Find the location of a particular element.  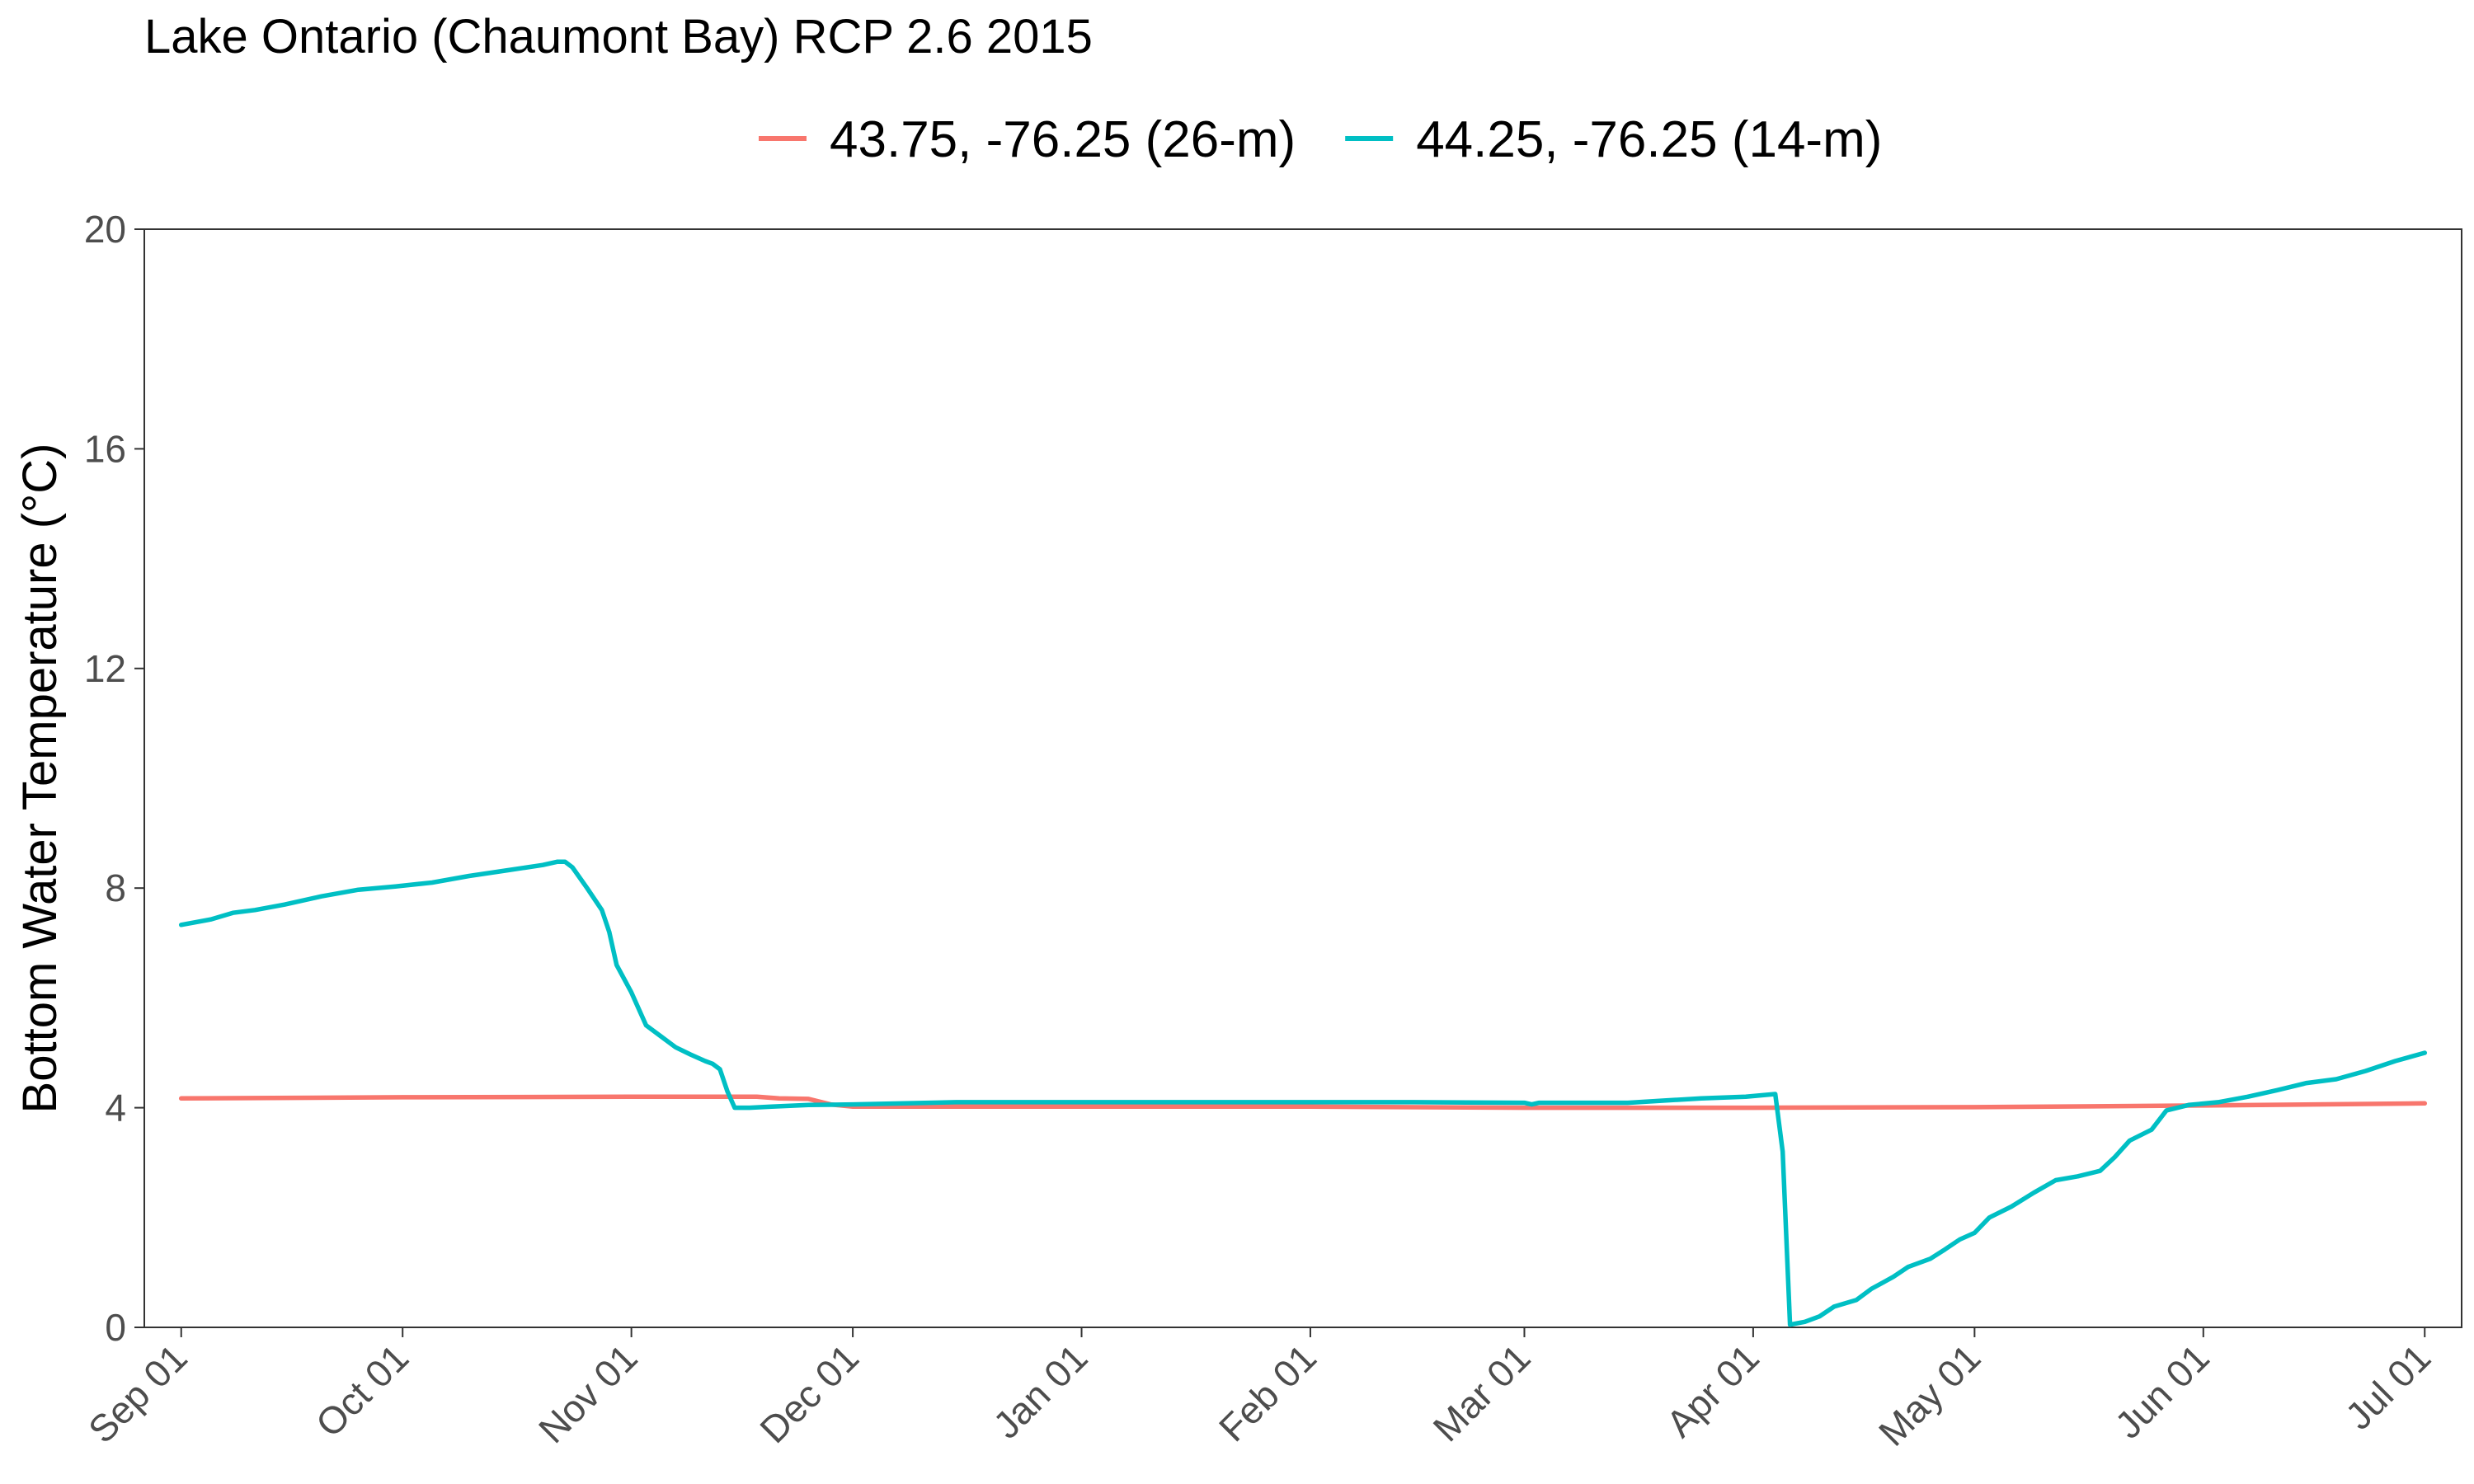

chart-title: Lake Ontario (Chaumont Bay) RCP 2.6 2015 is located at coordinates (618, 36).